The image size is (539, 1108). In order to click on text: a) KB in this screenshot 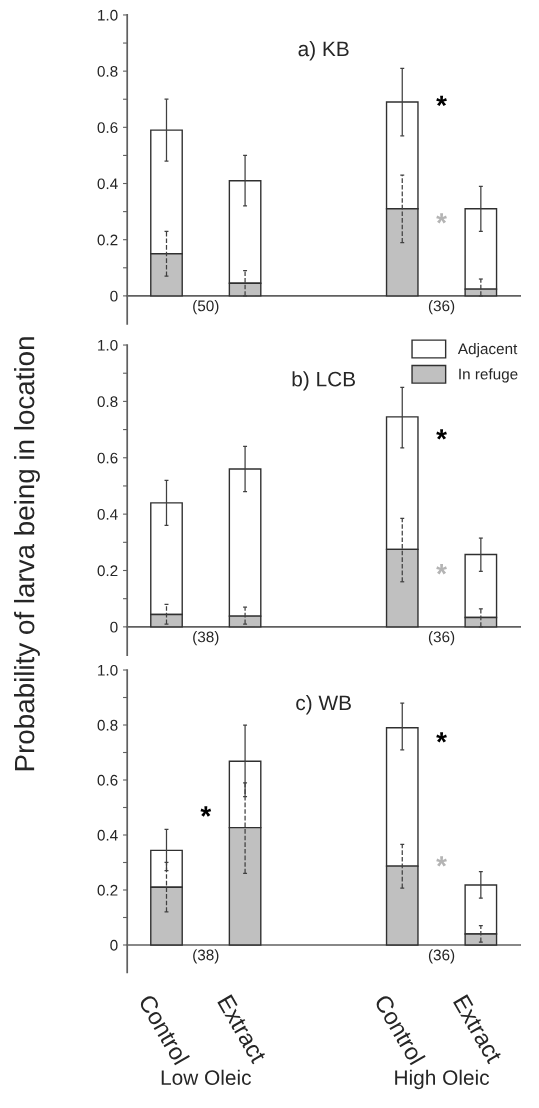, I will do `click(323, 50)`.